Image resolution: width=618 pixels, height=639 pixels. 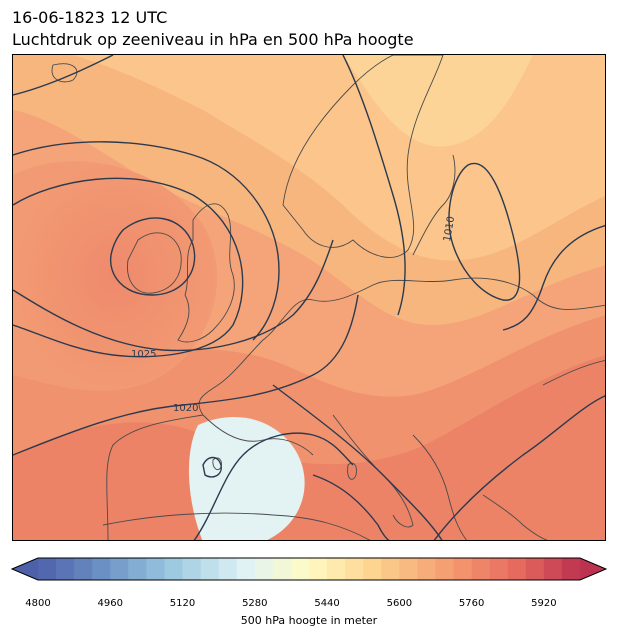 I want to click on colorbar-extend-high, so click(x=593, y=569).